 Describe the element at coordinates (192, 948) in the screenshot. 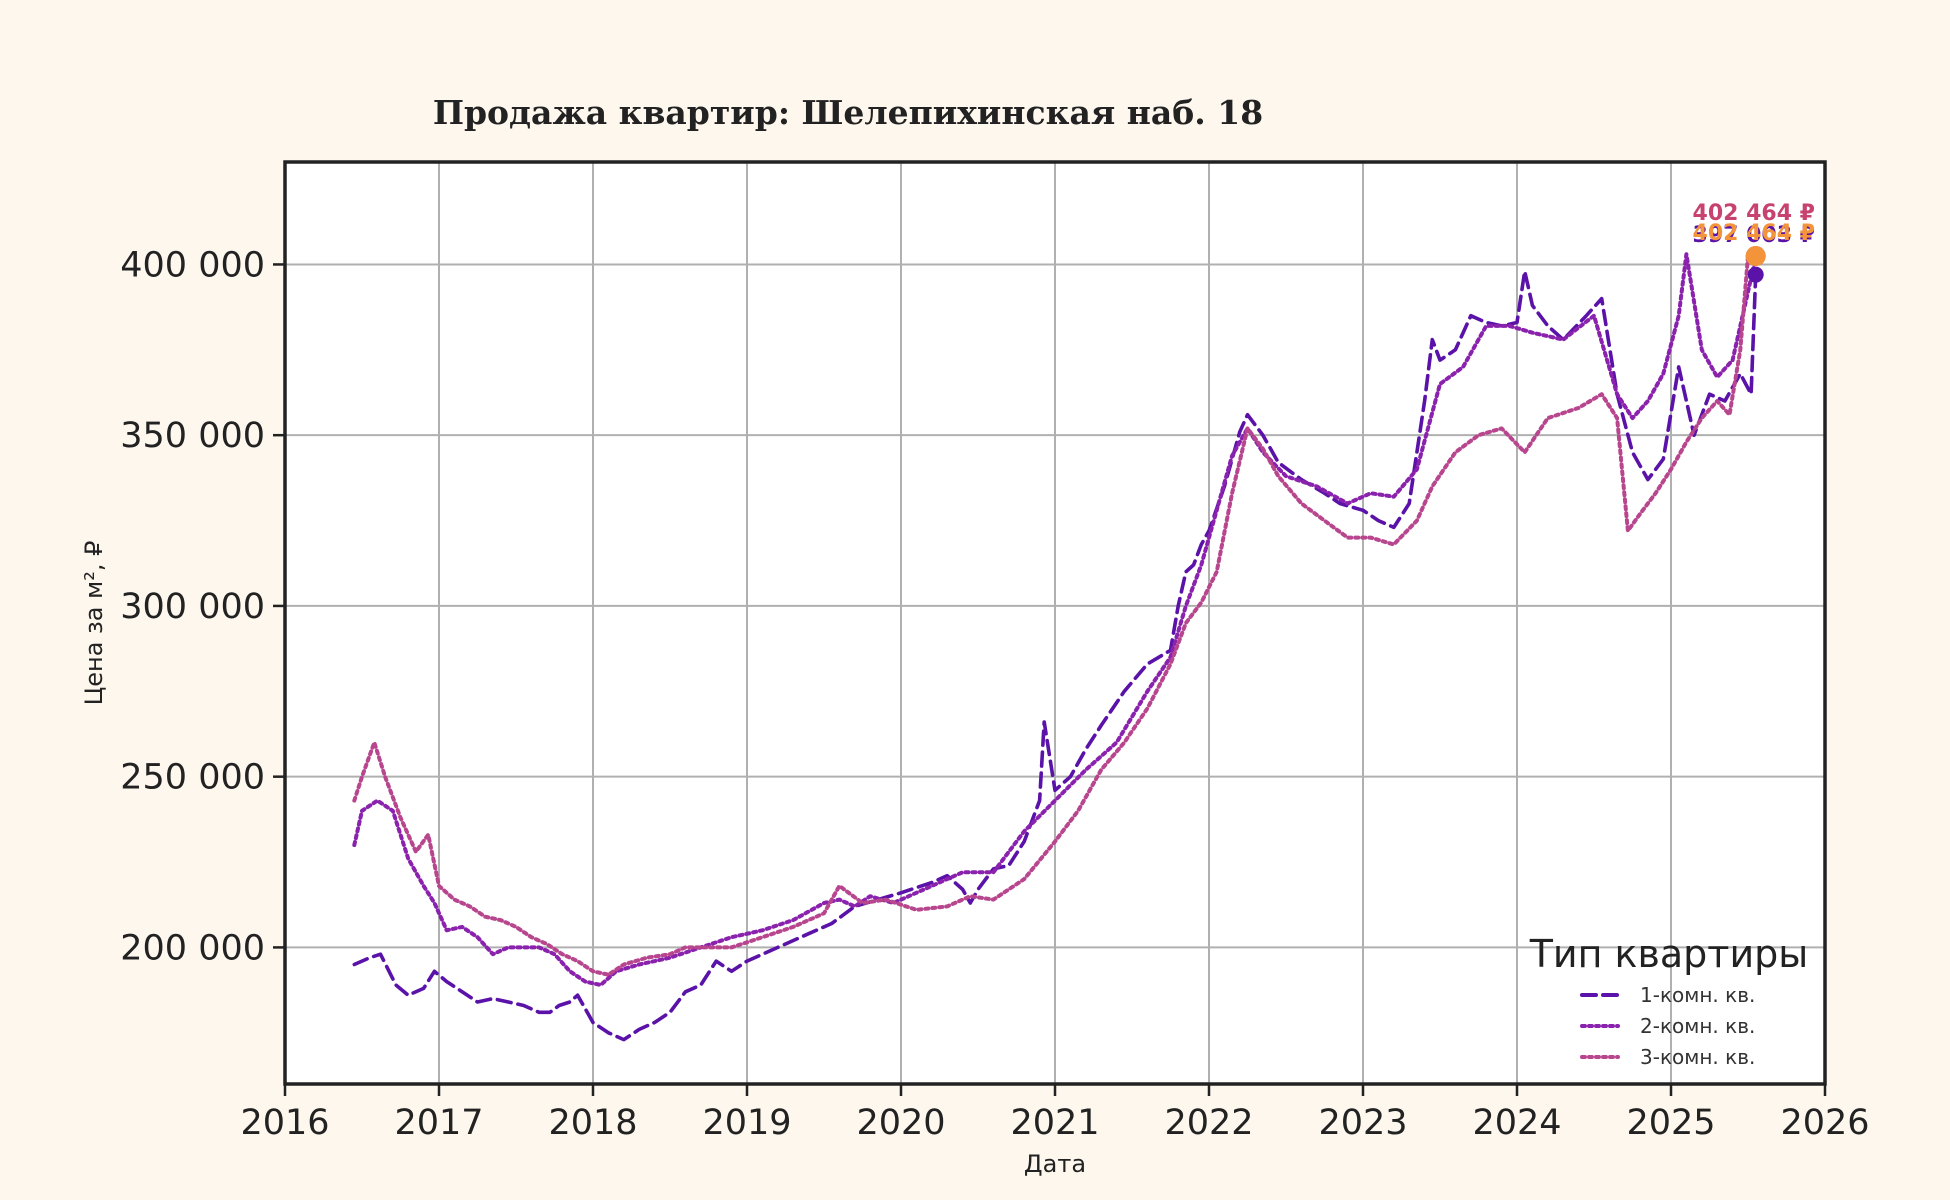

I see `y-tick-label: 200 000` at that location.